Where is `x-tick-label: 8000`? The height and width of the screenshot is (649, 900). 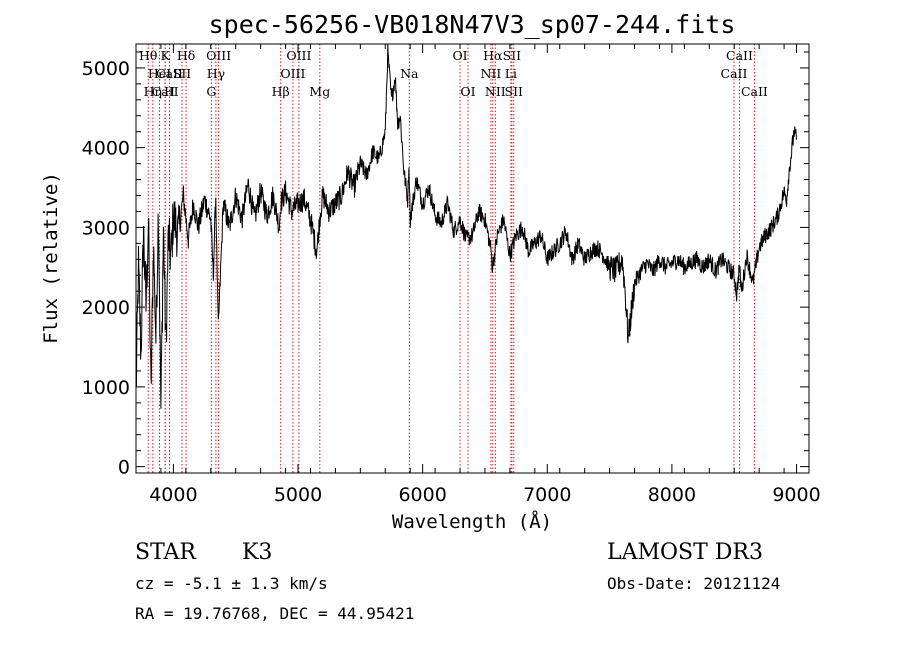 x-tick-label: 8000 is located at coordinates (672, 495).